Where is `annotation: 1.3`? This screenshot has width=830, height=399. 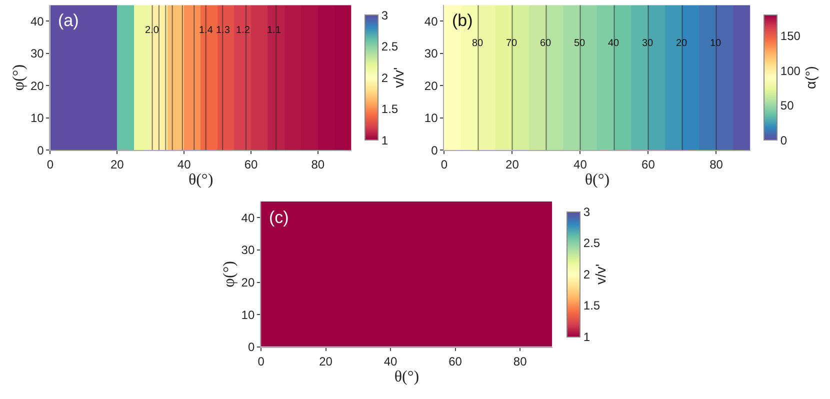 annotation: 1.3 is located at coordinates (223, 30).